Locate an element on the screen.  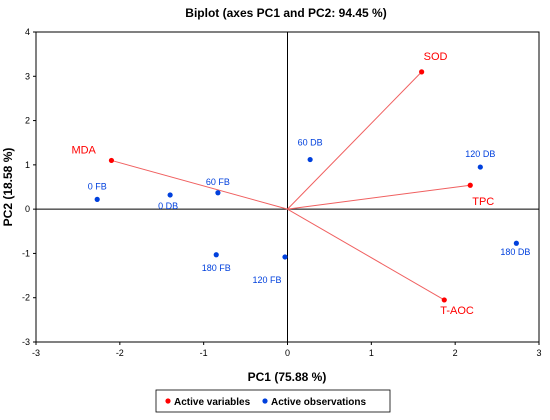
point-label-180-db: 180 DB is located at coordinates (515, 252).